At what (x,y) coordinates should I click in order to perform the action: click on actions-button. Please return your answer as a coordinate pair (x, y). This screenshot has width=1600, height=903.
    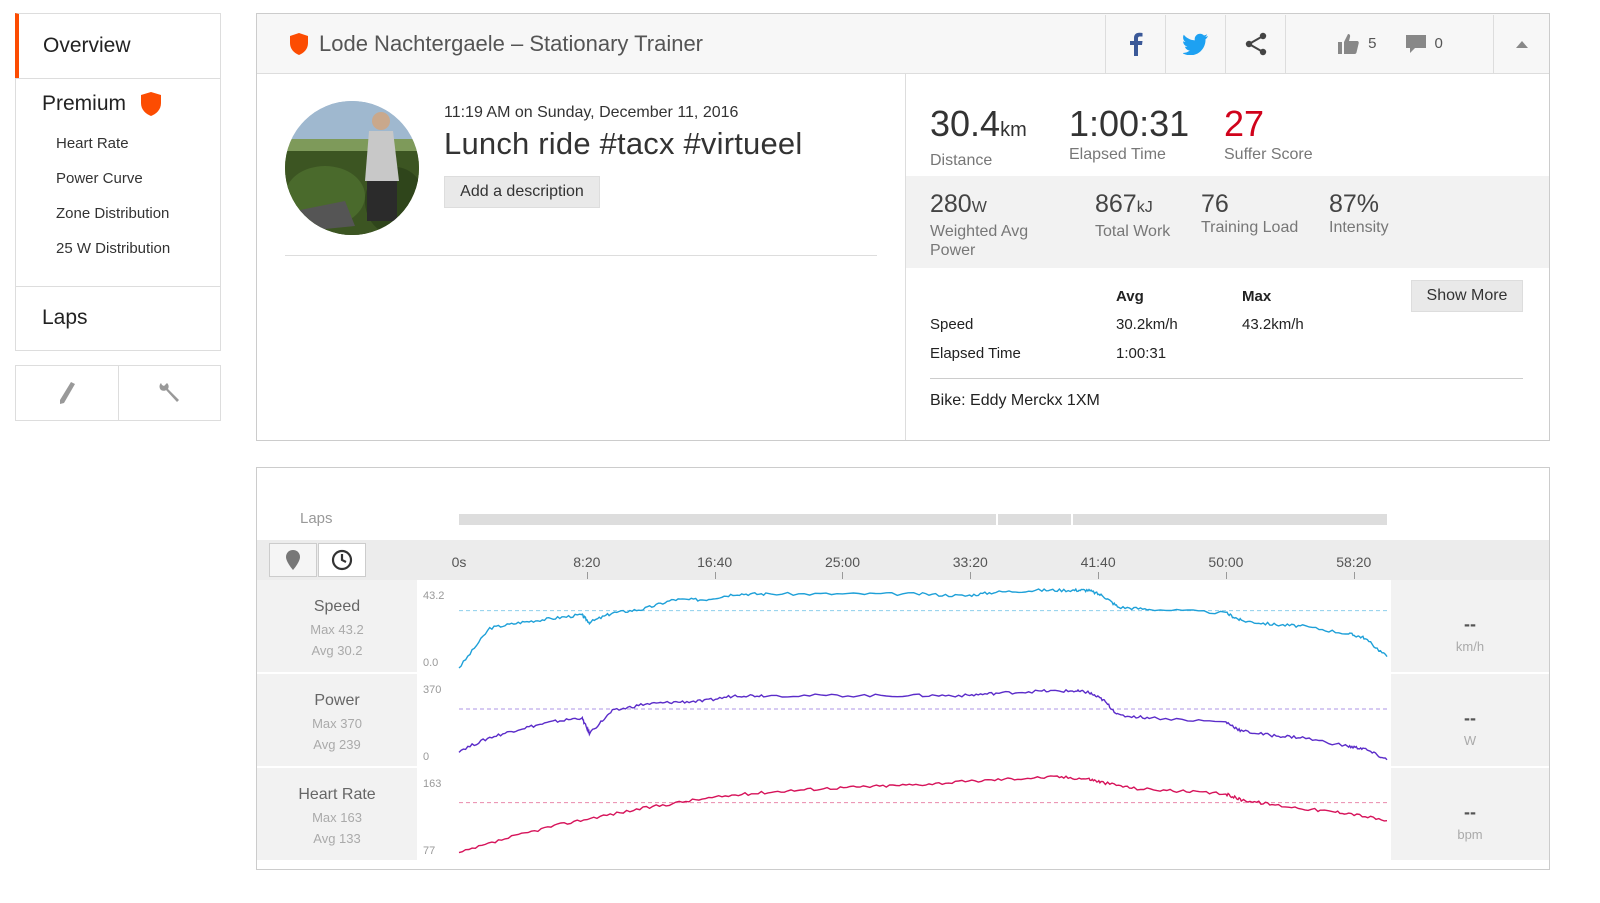
    Looking at the image, I should click on (169, 393).